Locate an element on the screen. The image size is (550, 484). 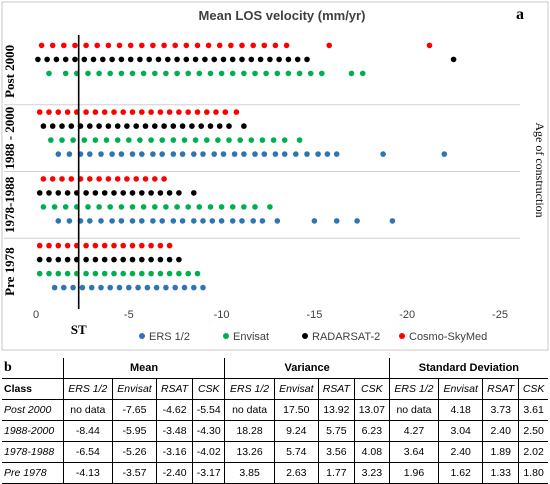
value-cell: -3.57 is located at coordinates (134, 473).